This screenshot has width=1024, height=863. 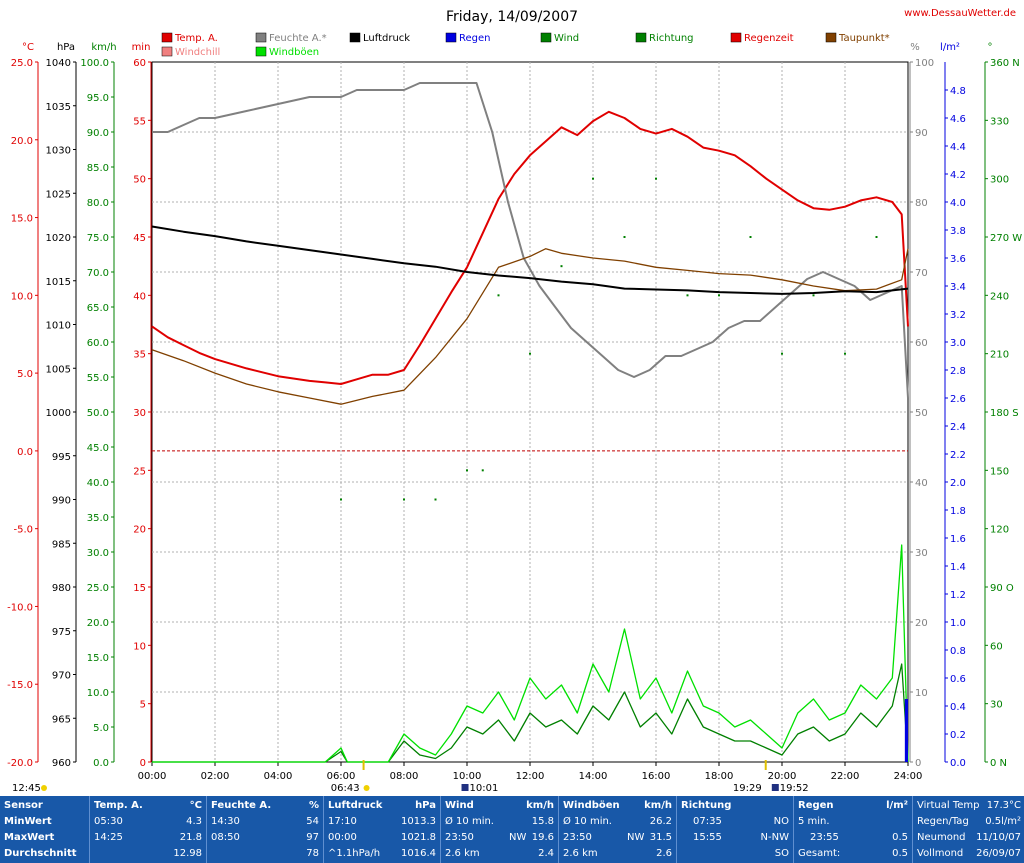 I want to click on stats-regen-max: 23:55 0.5, so click(x=853, y=838).